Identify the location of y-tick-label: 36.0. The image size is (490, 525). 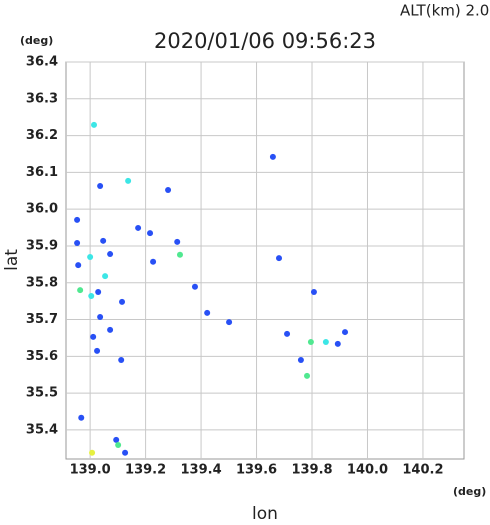
(42, 209).